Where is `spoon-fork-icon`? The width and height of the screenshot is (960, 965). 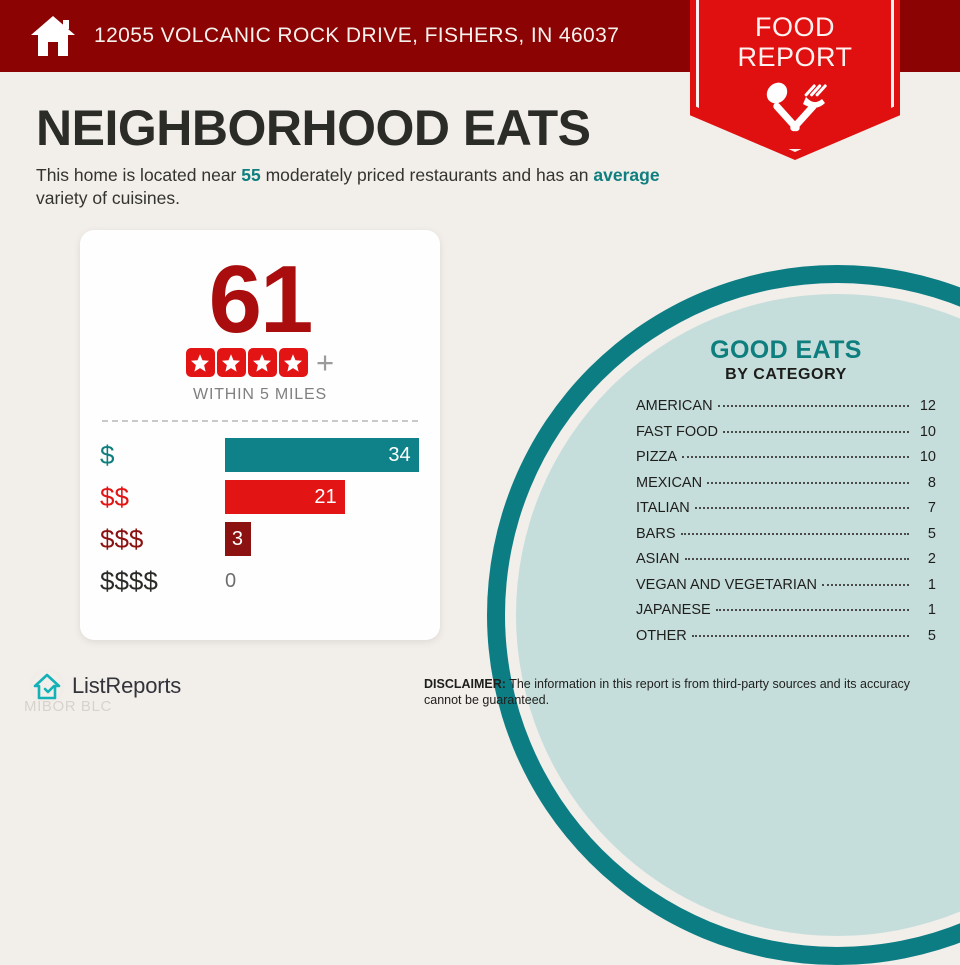 spoon-fork-icon is located at coordinates (795, 108).